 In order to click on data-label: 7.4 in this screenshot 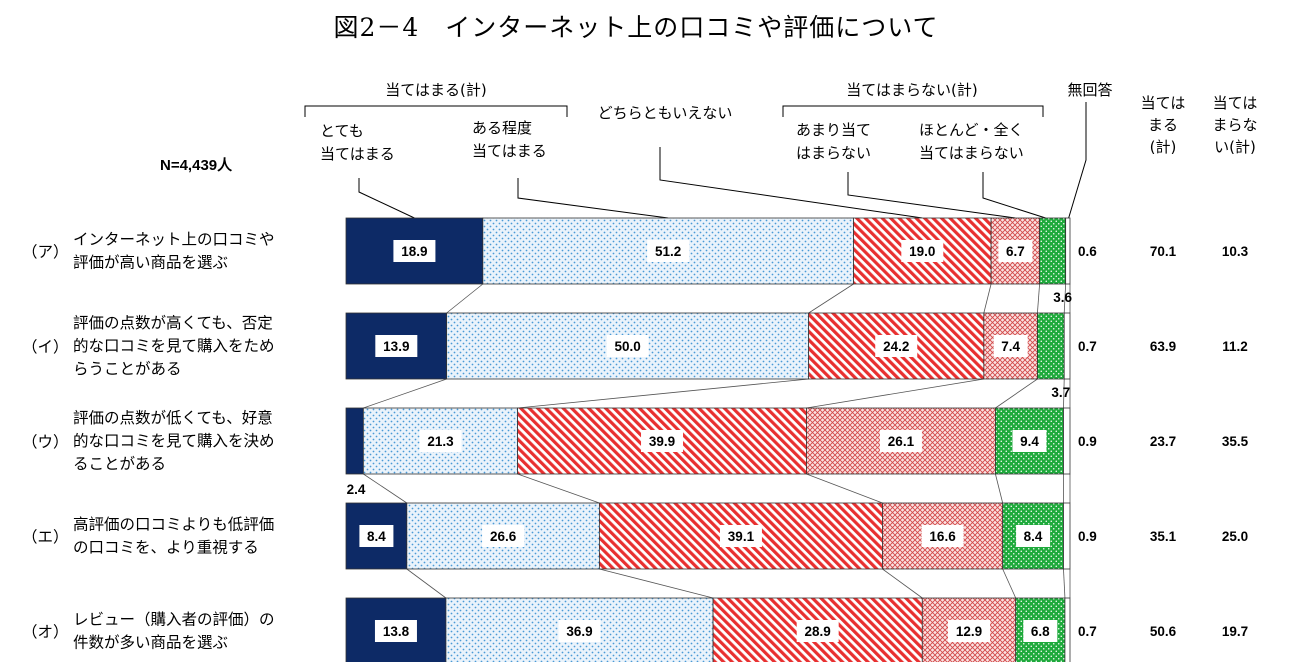, I will do `click(1010, 346)`.